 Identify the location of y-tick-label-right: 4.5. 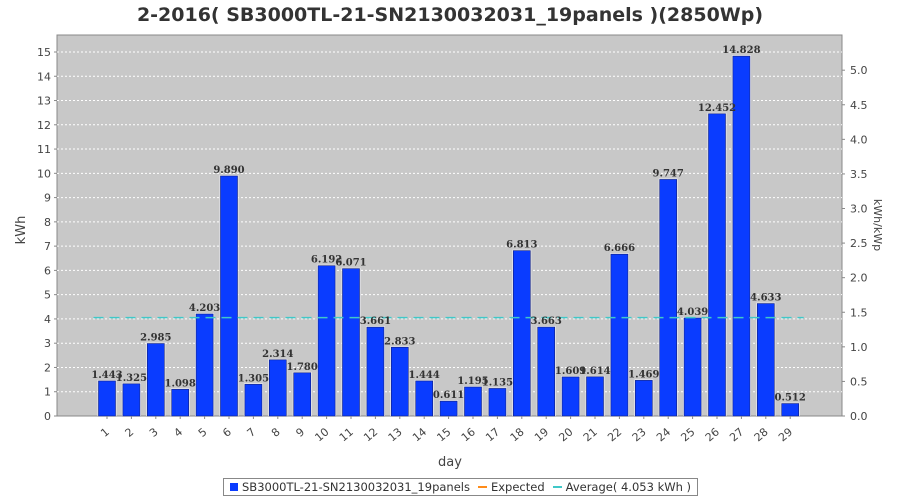
(859, 105).